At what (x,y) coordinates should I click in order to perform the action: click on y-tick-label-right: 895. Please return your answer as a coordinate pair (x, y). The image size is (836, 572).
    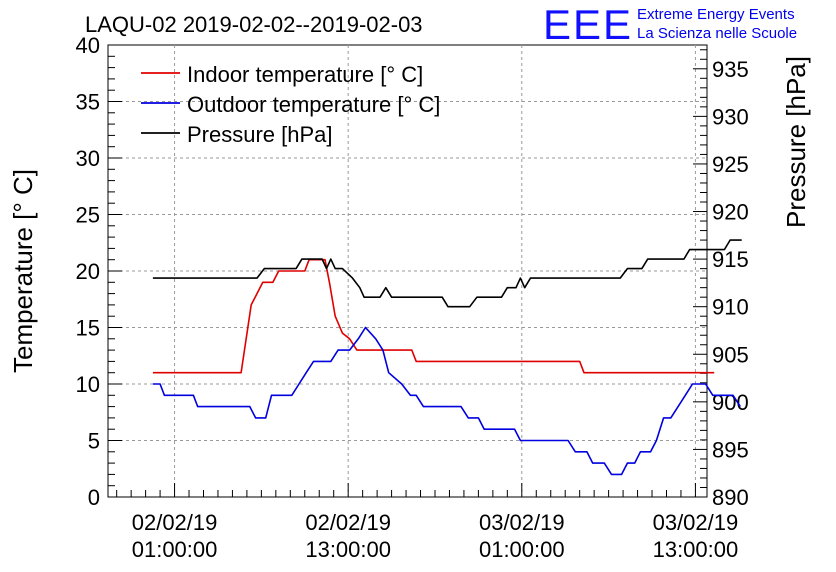
    Looking at the image, I should click on (730, 449).